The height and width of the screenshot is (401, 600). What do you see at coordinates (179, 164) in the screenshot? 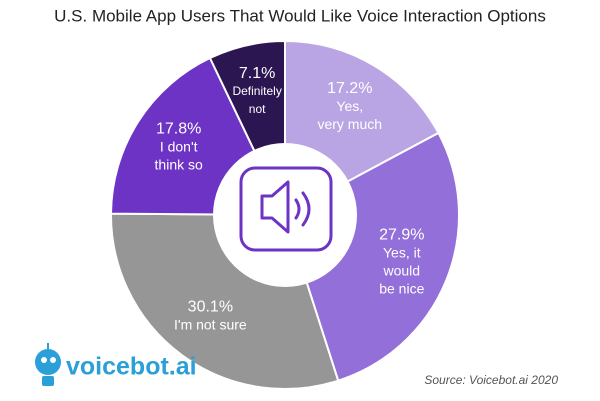
I see `category-label: think so` at bounding box center [179, 164].